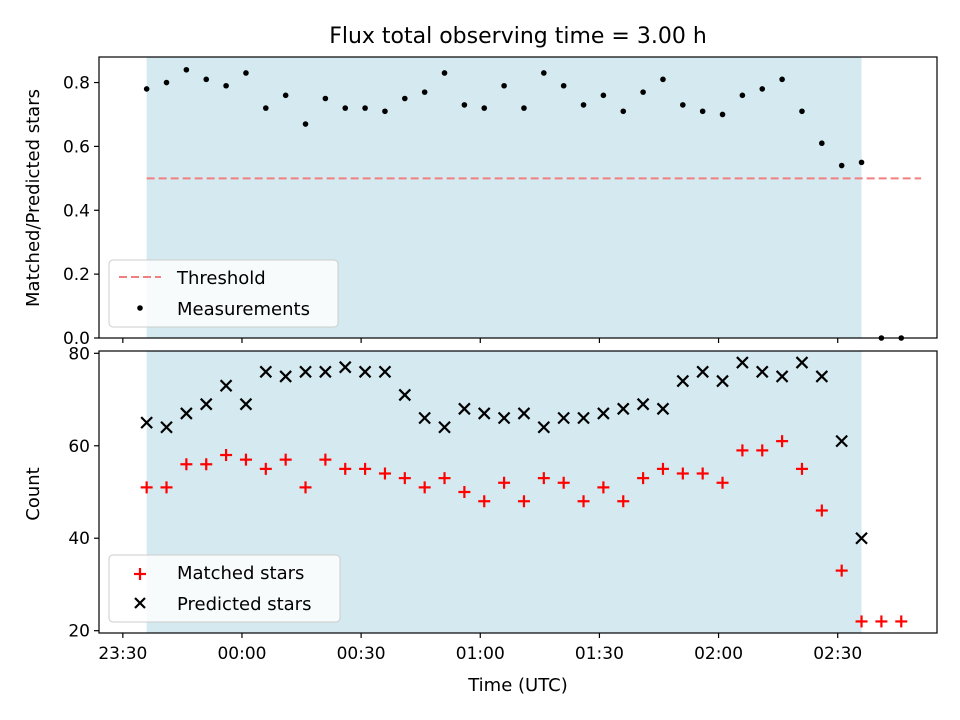 The height and width of the screenshot is (720, 960). I want to click on top-legend: Threshold Measurements, so click(223, 293).